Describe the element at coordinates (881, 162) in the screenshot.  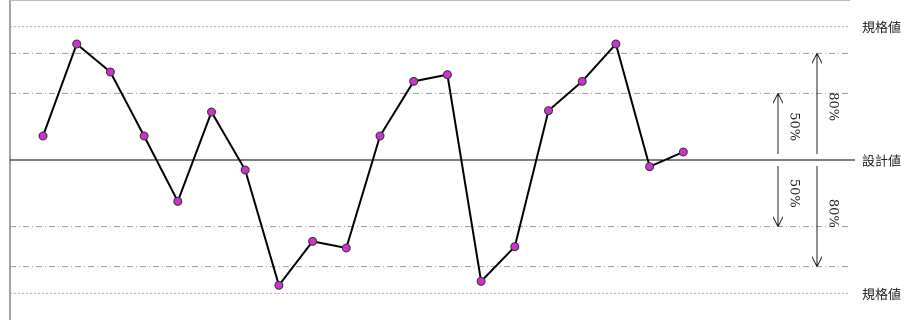
I see `reference-label: 設計値` at that location.